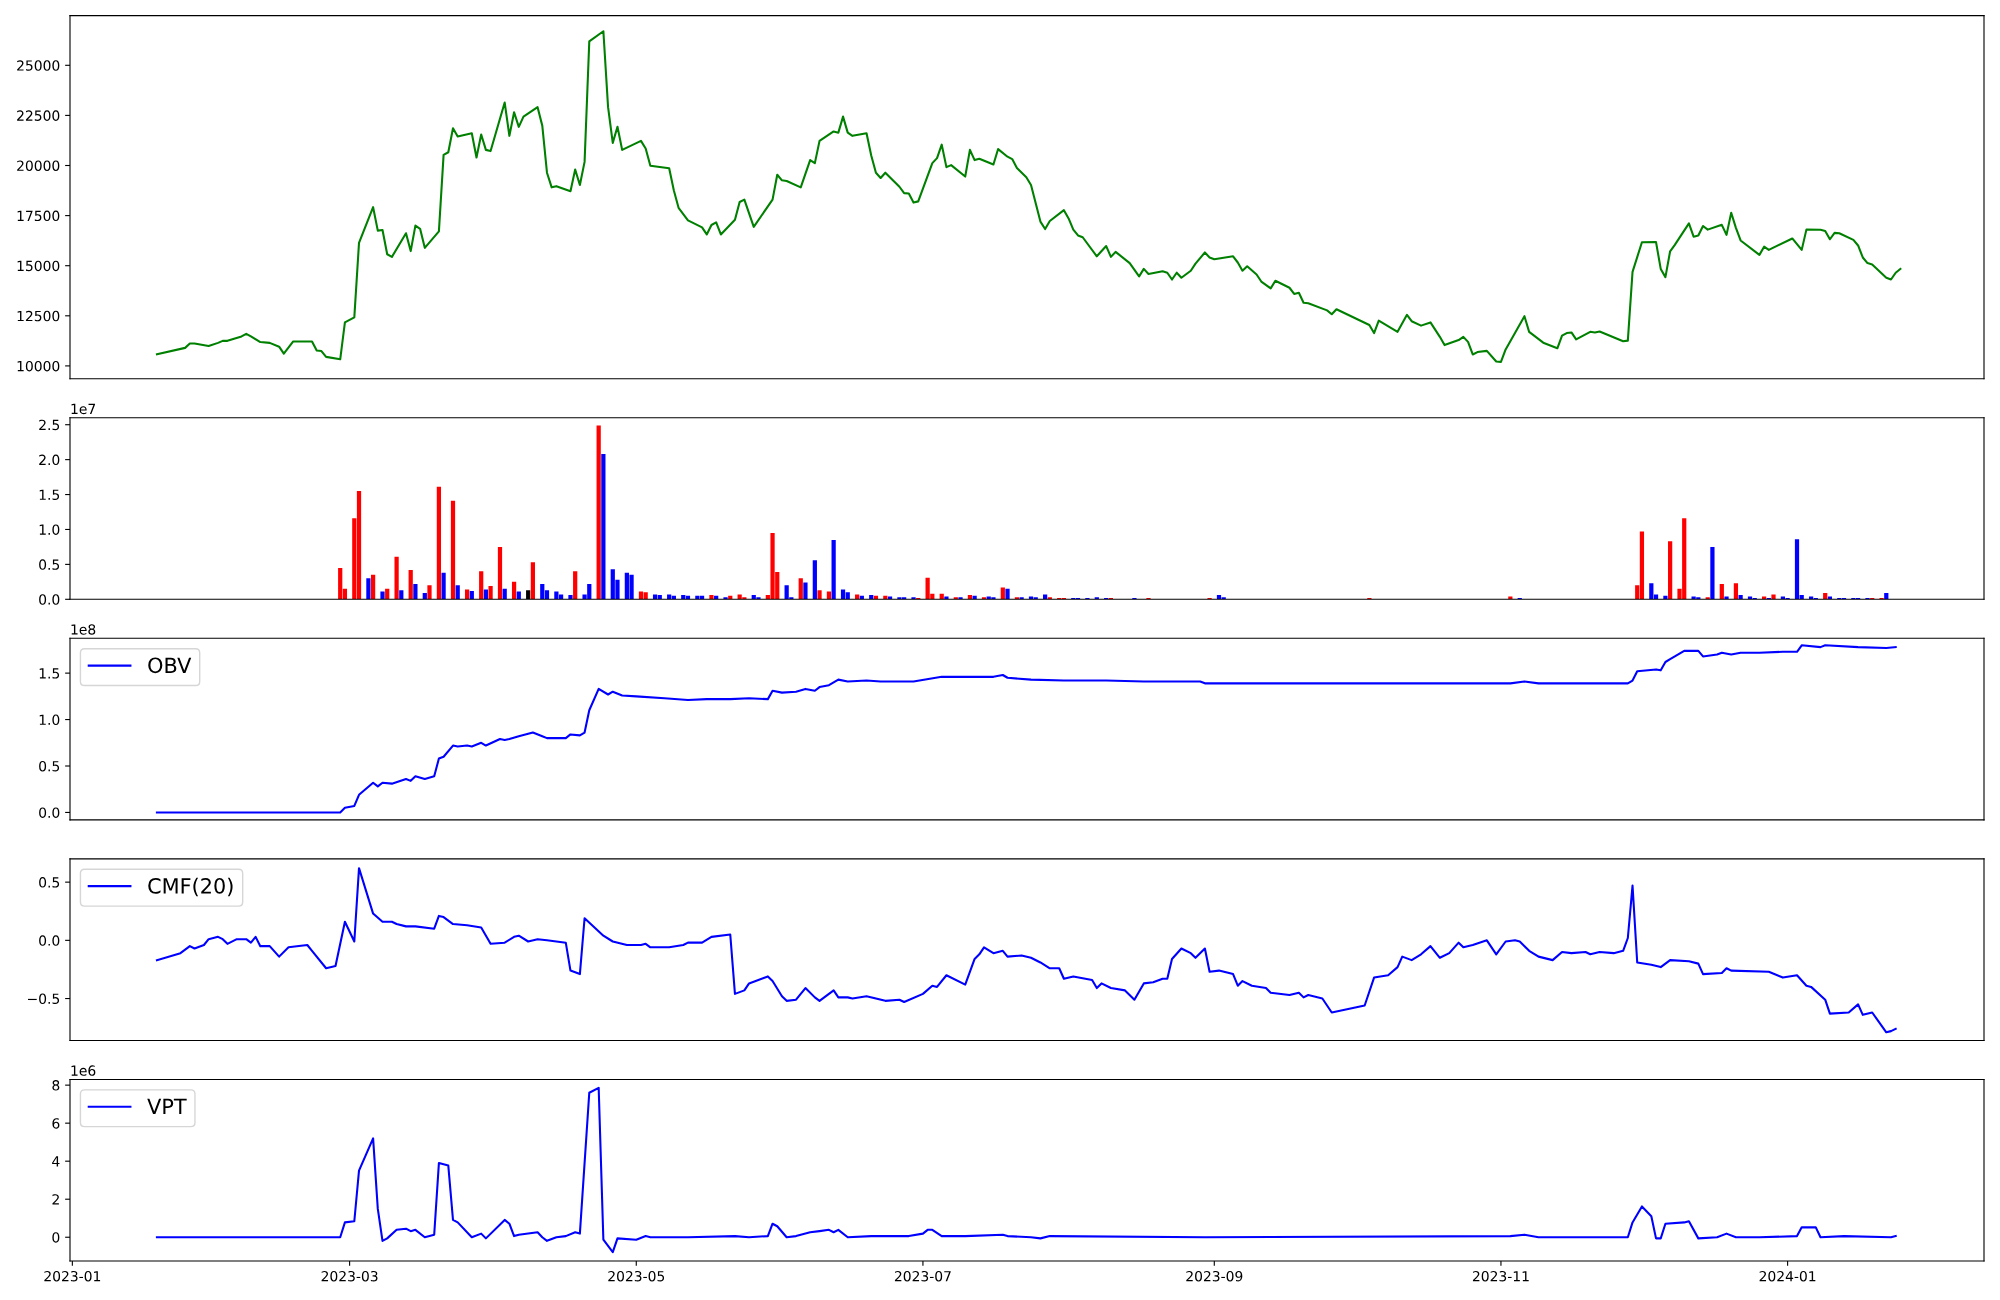  Describe the element at coordinates (1214, 1276) in the screenshot. I see `x-tick-label: 2023-09` at that location.